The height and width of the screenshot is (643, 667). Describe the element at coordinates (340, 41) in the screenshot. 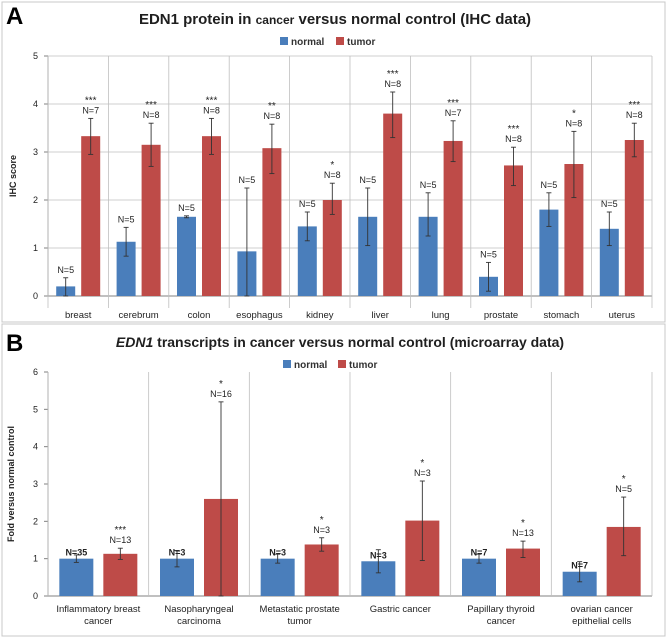

I see `legend-a-tumor-swatch` at that location.